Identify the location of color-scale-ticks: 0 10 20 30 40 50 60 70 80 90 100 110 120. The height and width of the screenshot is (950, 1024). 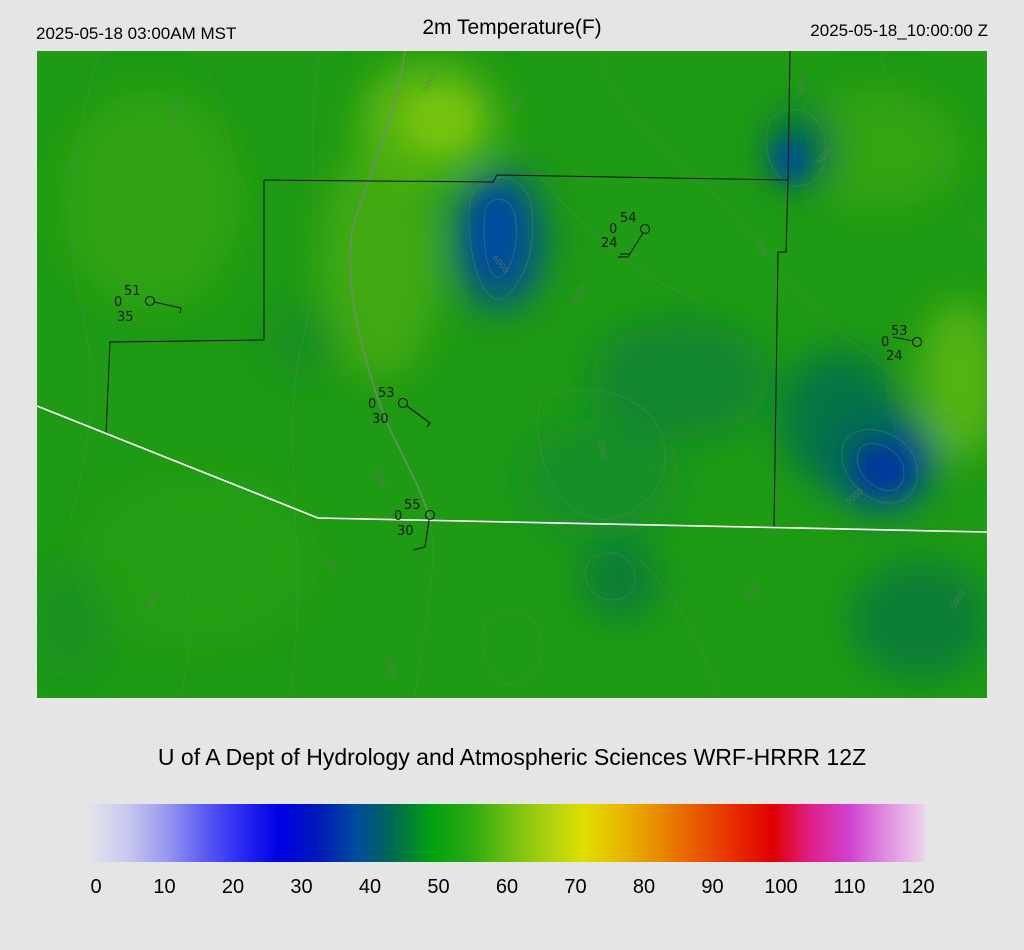
(512, 891).